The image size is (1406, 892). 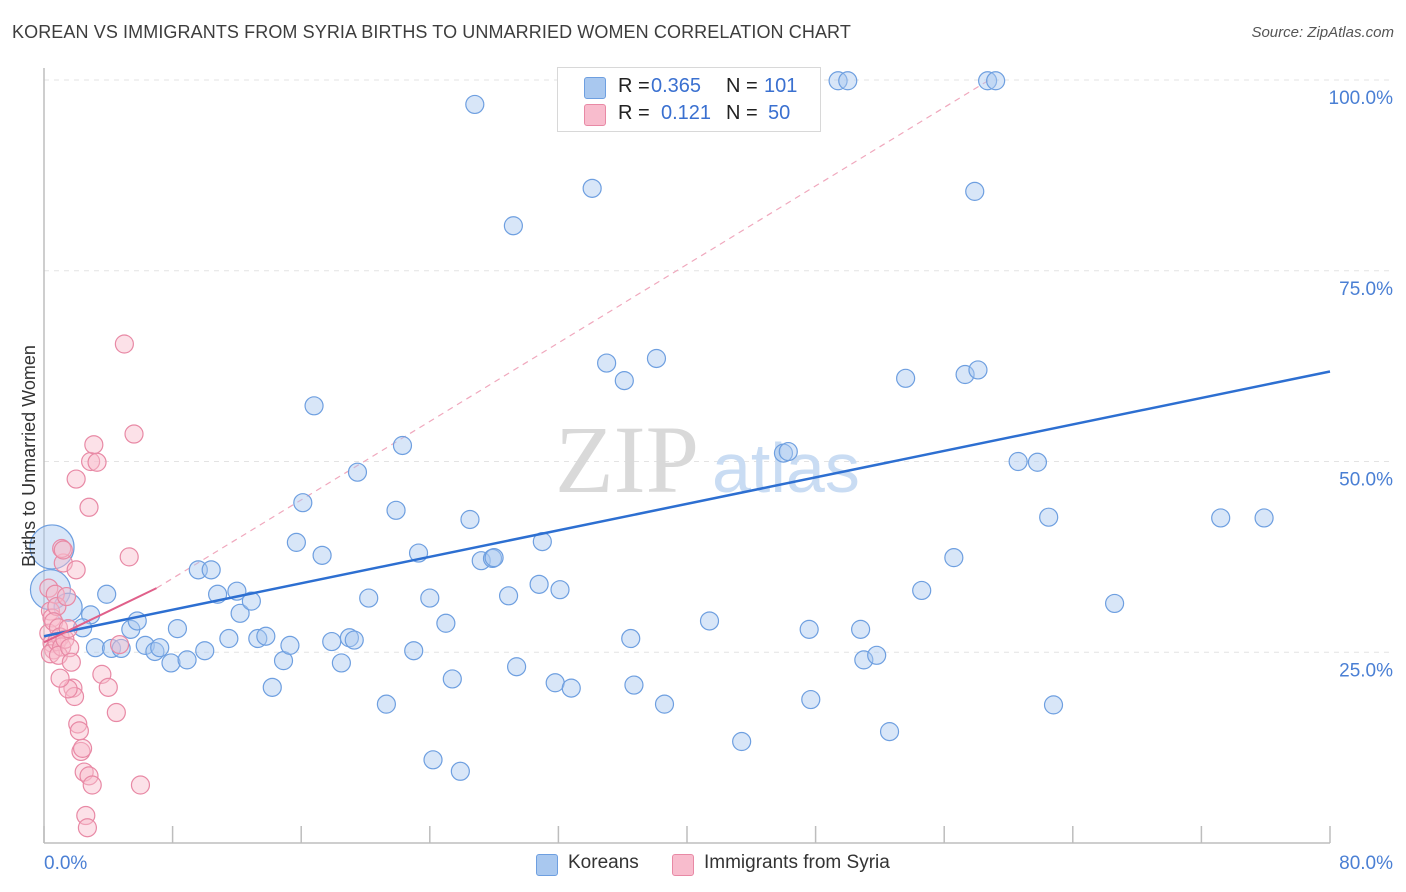 I want to click on legend-row-koreans: R = 0.365 N = 101, so click(x=689, y=87).